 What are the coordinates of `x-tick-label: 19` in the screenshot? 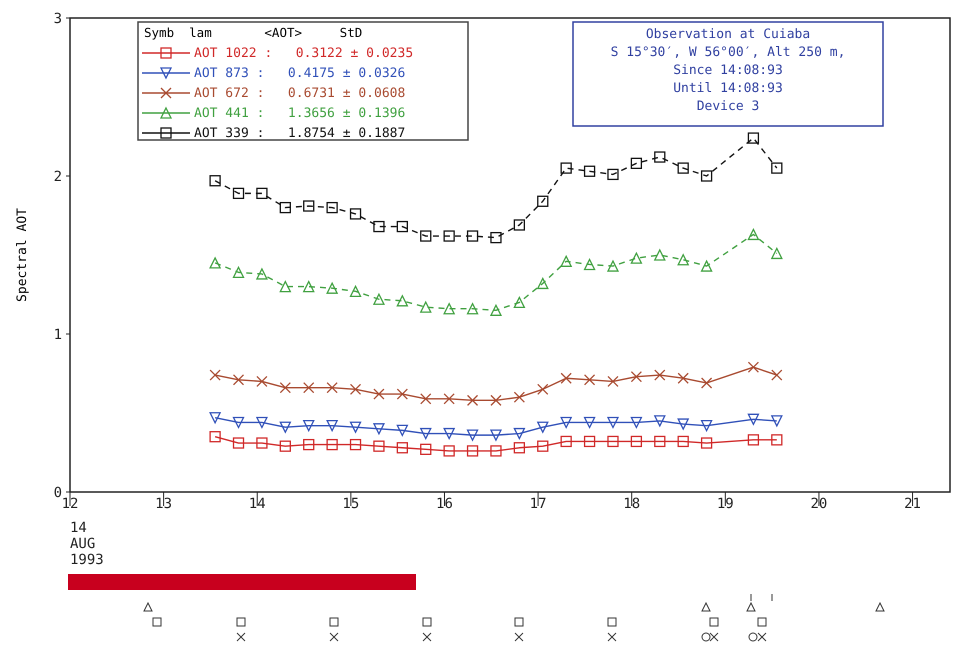 It's located at (725, 504).